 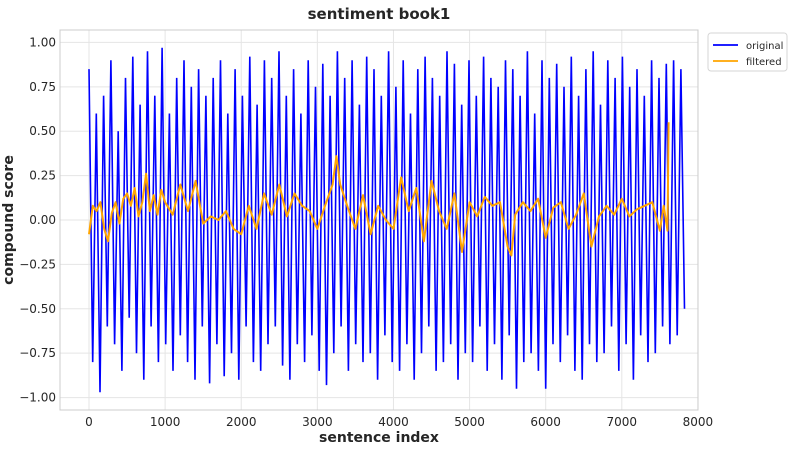 I want to click on x-axis-label: sentence index, so click(x=379, y=438).